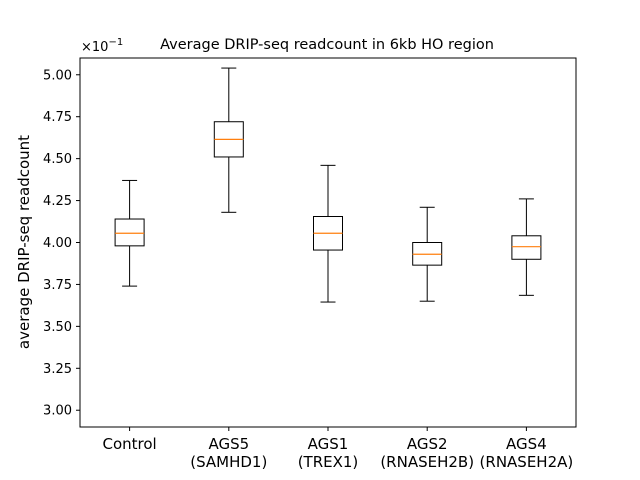  Describe the element at coordinates (24, 242) in the screenshot. I see `y-axis-title: average DRIP-seq readcount` at that location.